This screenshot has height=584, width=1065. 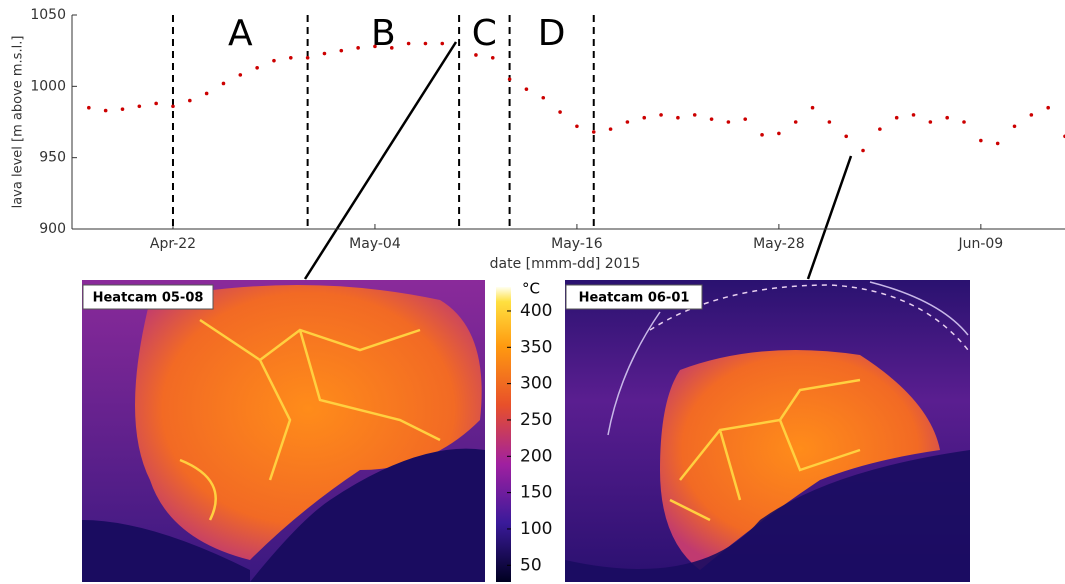 What do you see at coordinates (536, 420) in the screenshot?
I see `colorbar-tick-label: 250` at bounding box center [536, 420].